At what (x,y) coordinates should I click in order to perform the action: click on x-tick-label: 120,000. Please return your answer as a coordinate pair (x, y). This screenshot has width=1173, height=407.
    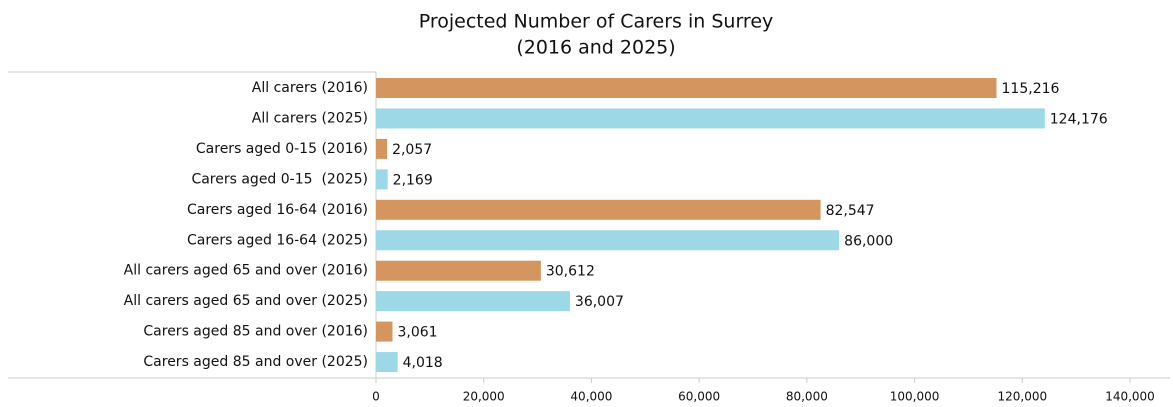
    Looking at the image, I should click on (1022, 397).